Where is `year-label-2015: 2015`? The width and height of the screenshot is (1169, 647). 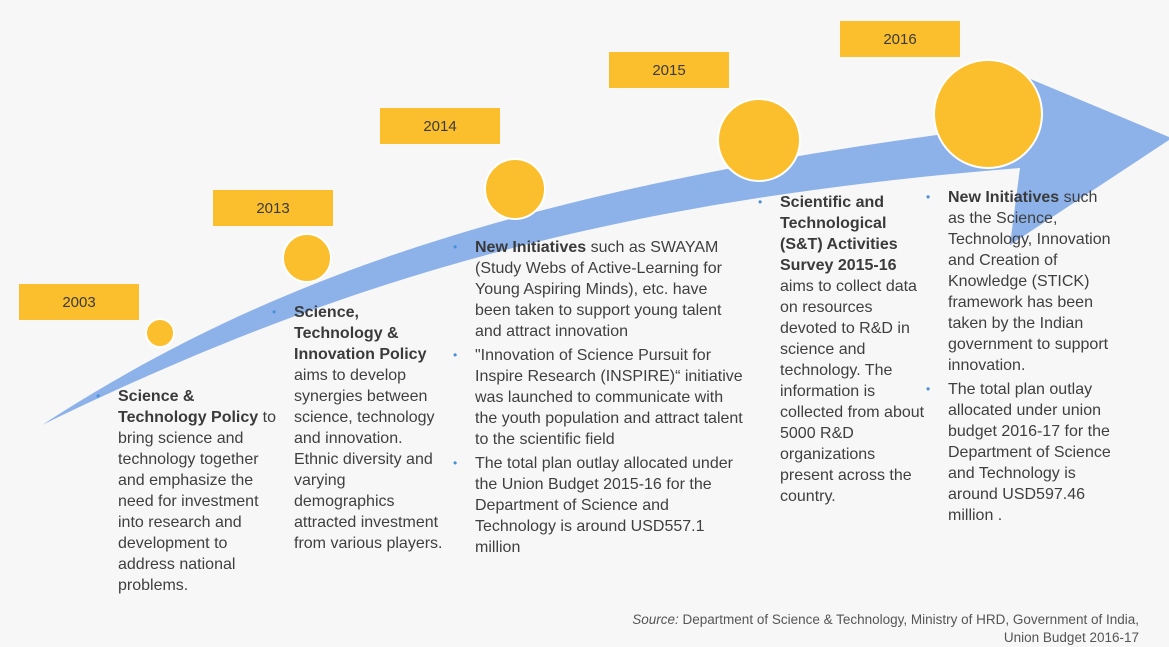
year-label-2015: 2015 is located at coordinates (669, 70).